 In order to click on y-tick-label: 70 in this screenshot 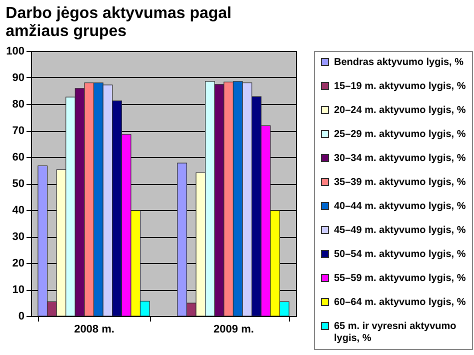, I will do `click(18, 131)`.